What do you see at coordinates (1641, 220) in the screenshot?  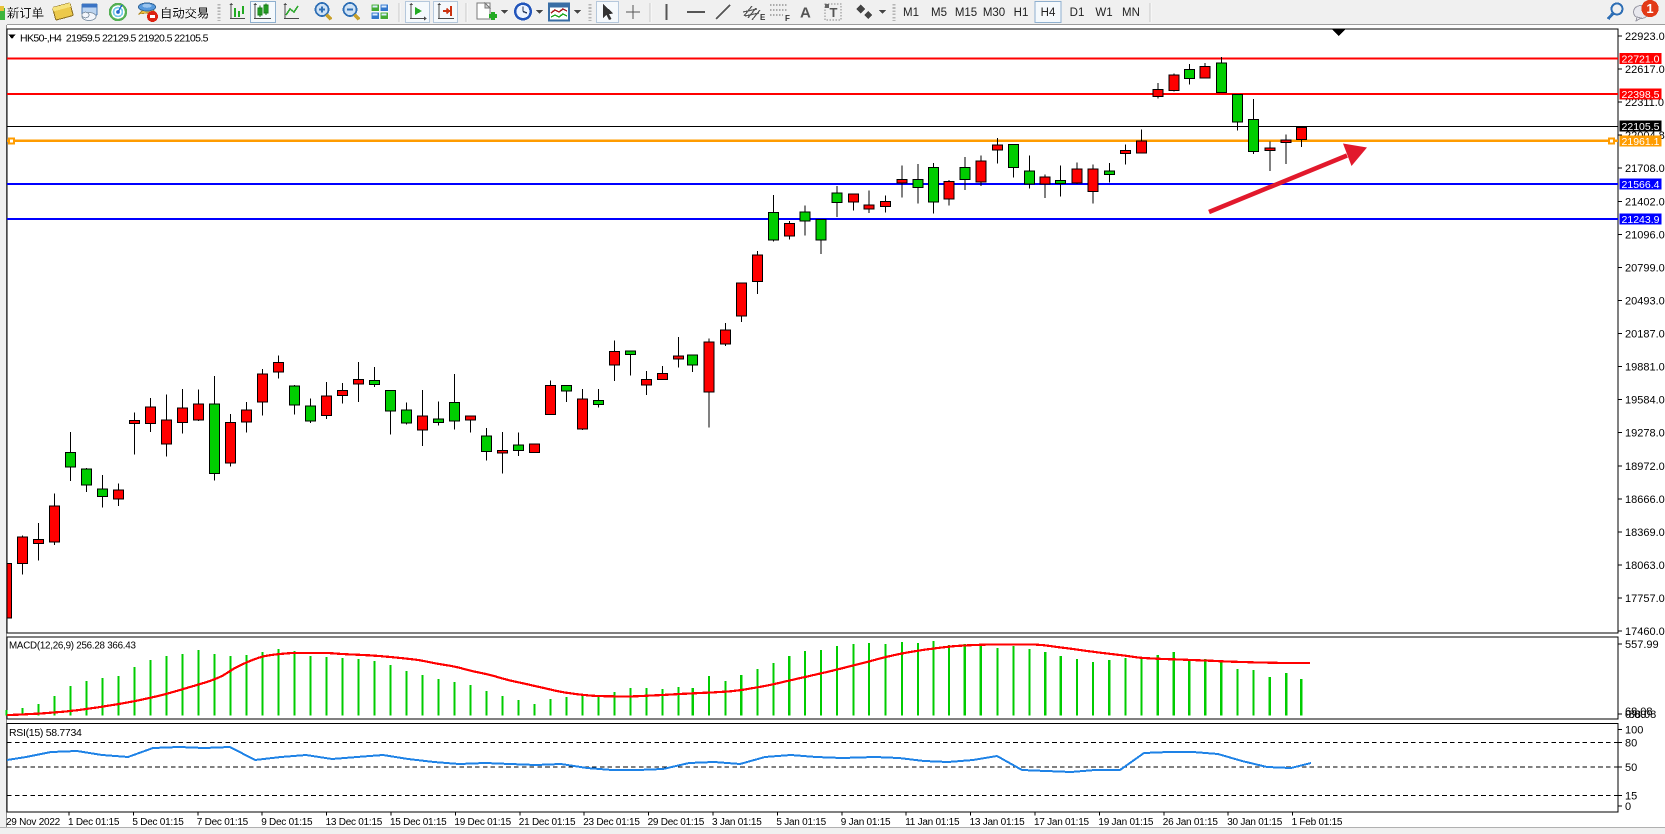 I see `svg-text: 21243.9` at bounding box center [1641, 220].